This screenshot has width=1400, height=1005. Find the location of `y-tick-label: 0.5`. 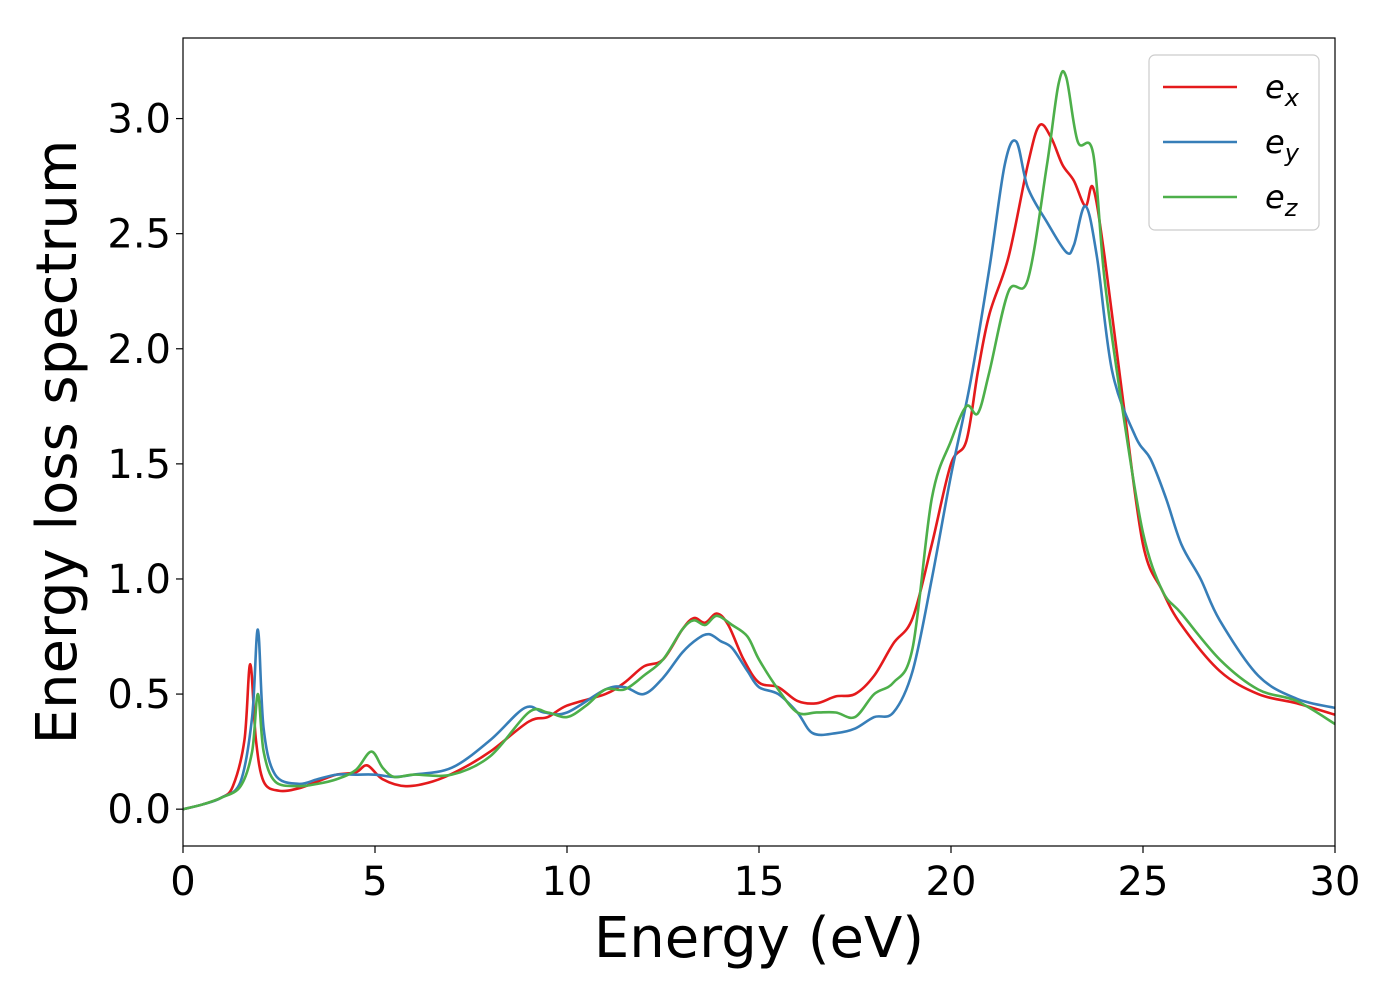

y-tick-label: 0.5 is located at coordinates (139, 695).